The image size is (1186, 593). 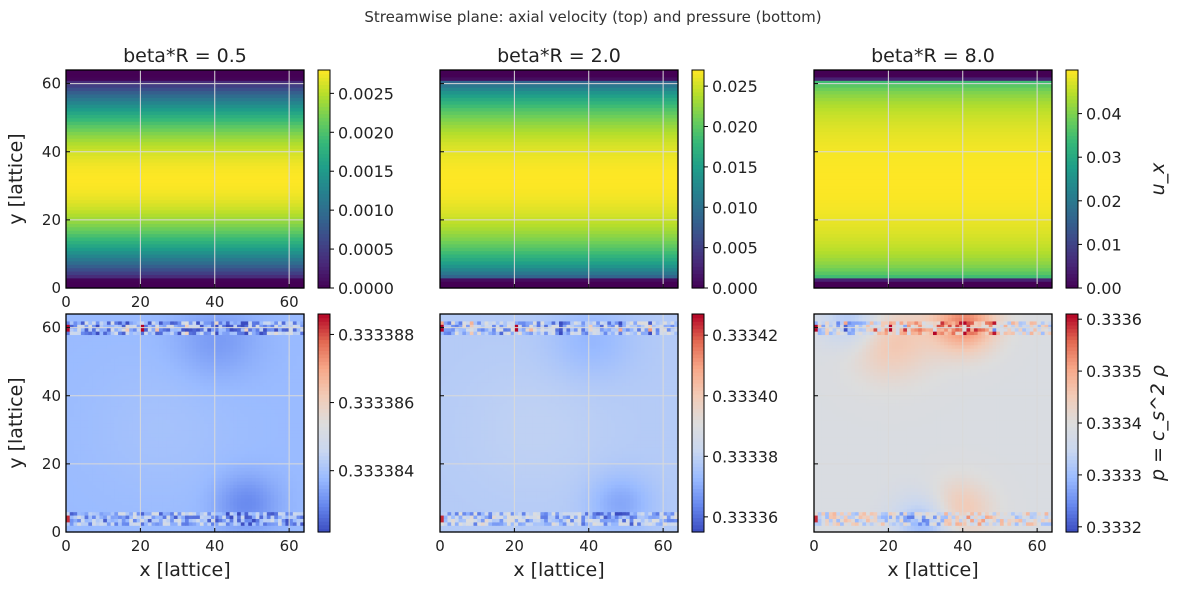 I want to click on colorbar-tick-label: 0.0025, so click(x=366, y=93).